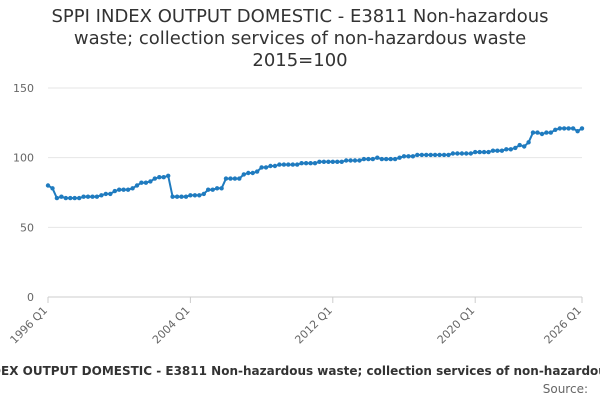 This screenshot has height=400, width=600. I want to click on x-tick-label-2012-q1: 2012 Q1, so click(313, 325).